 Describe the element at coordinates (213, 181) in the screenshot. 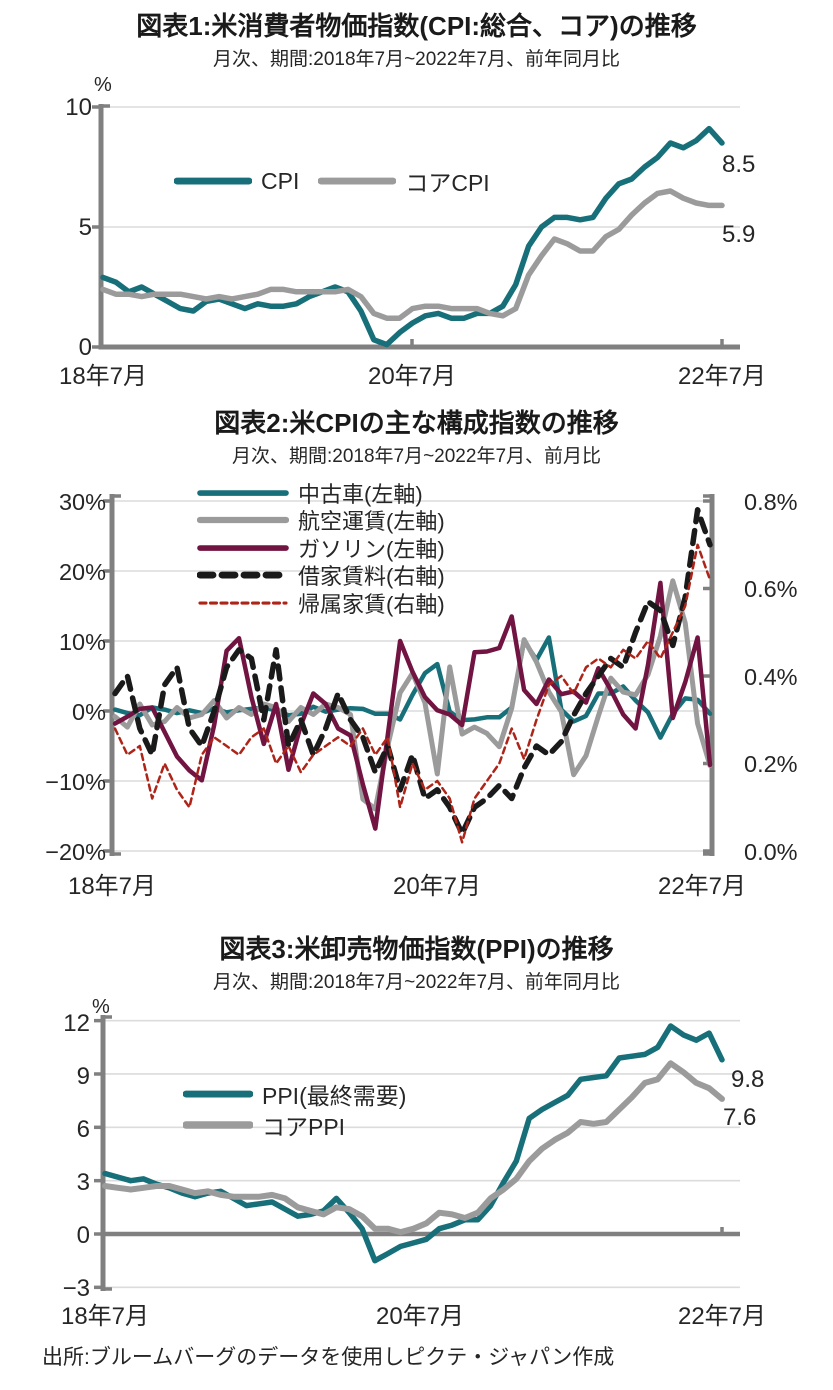

I see `legend-swatch-cpi` at that location.